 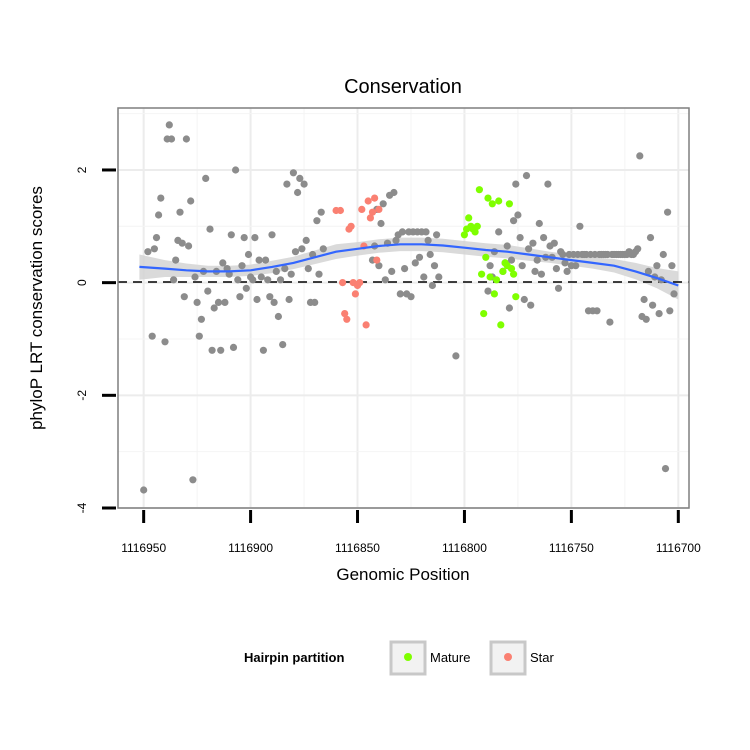 I want to click on legend-label-star: Star, so click(x=542, y=657).